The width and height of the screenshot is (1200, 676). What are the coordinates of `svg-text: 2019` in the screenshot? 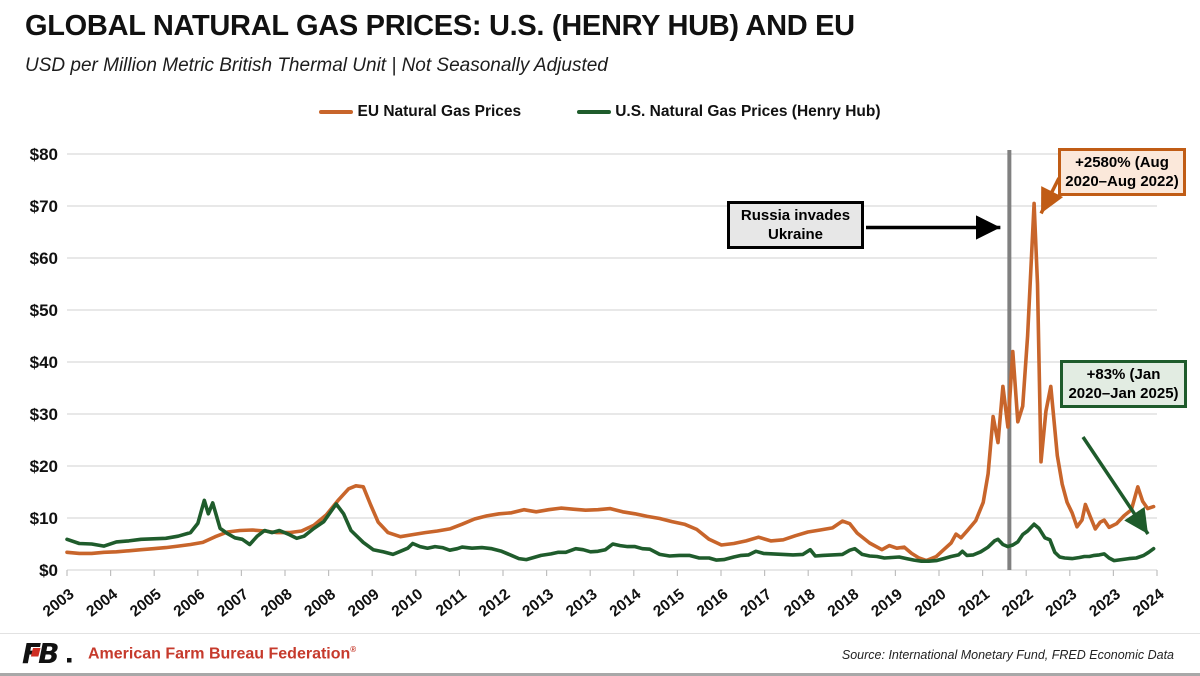 It's located at (887, 603).